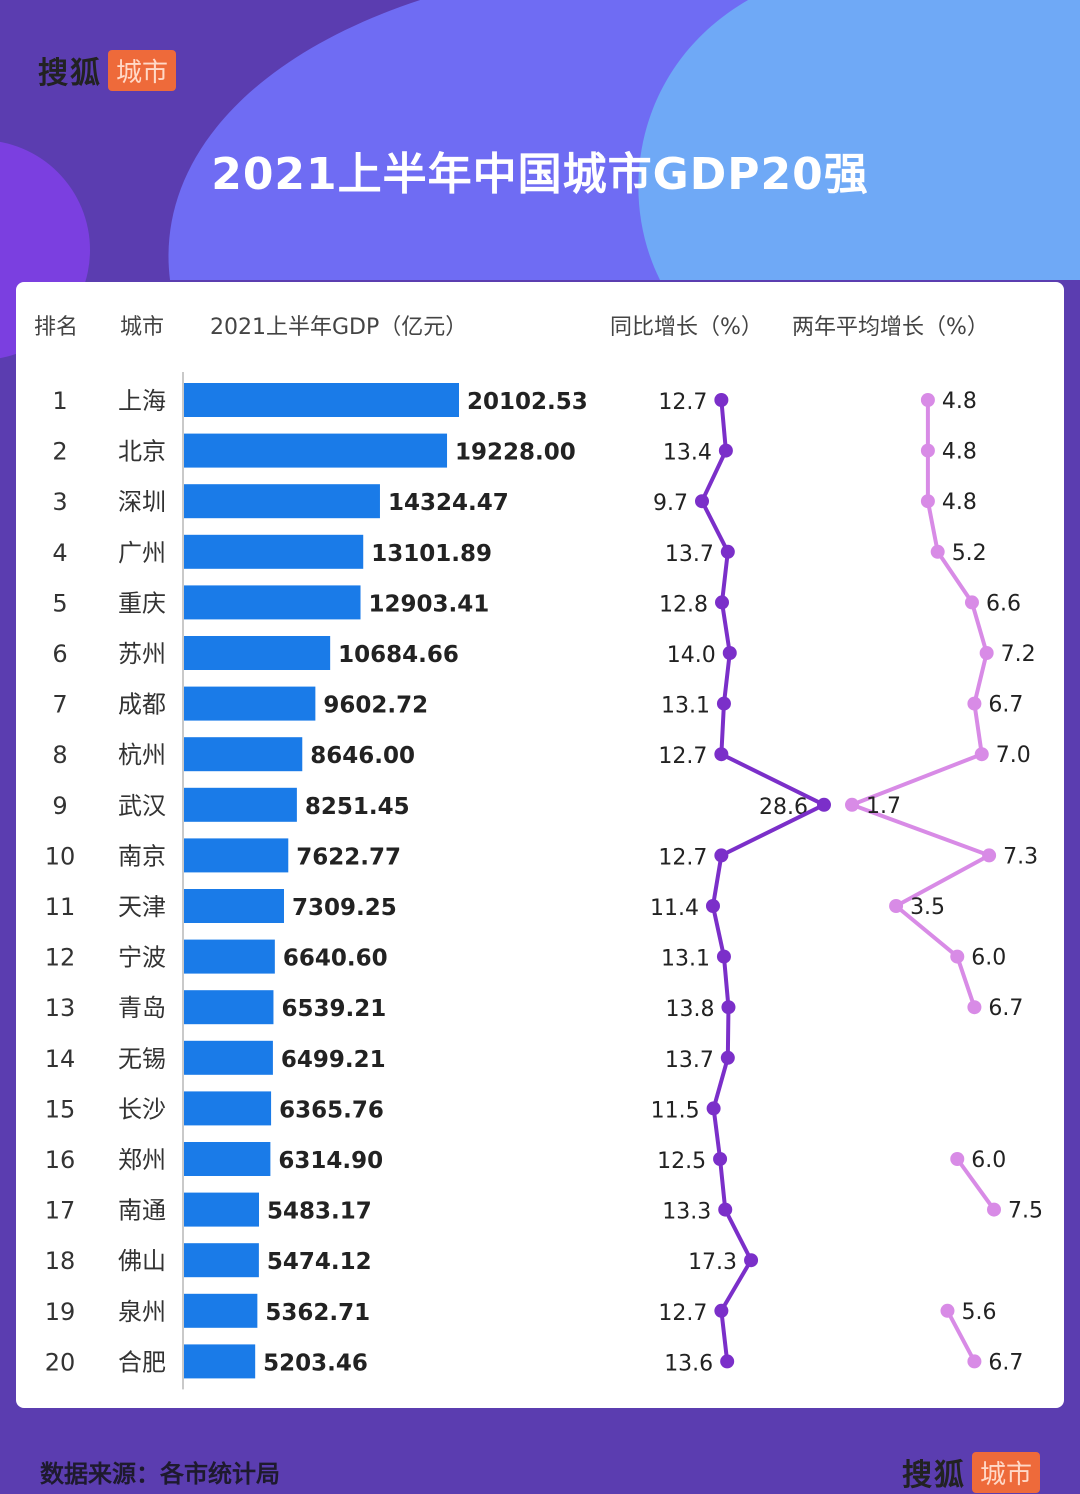  Describe the element at coordinates (978, 1312) in the screenshot. I see `avg-value-label: 5.6` at that location.